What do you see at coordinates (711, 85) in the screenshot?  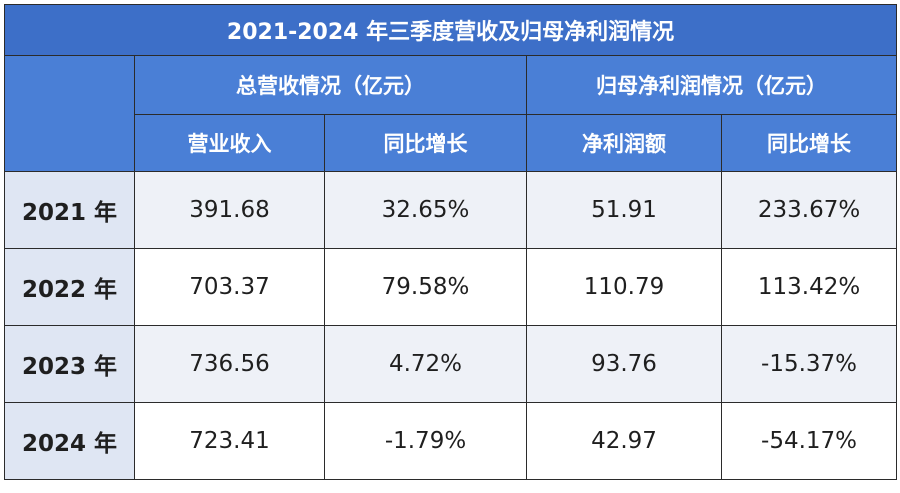 I see `profit-group-header: 归母净利润情况（亿元）` at bounding box center [711, 85].